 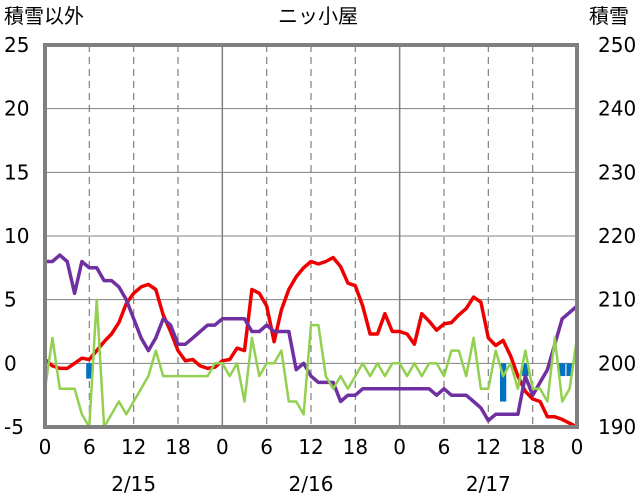 I want to click on precip-bars, so click(x=329, y=382).